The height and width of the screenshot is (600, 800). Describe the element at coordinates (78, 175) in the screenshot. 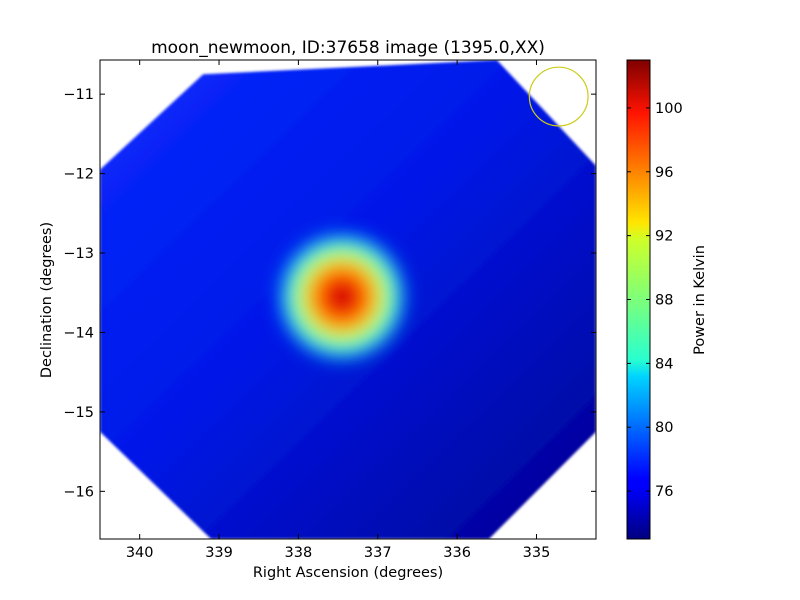

I see `y-tick-label: −12` at that location.